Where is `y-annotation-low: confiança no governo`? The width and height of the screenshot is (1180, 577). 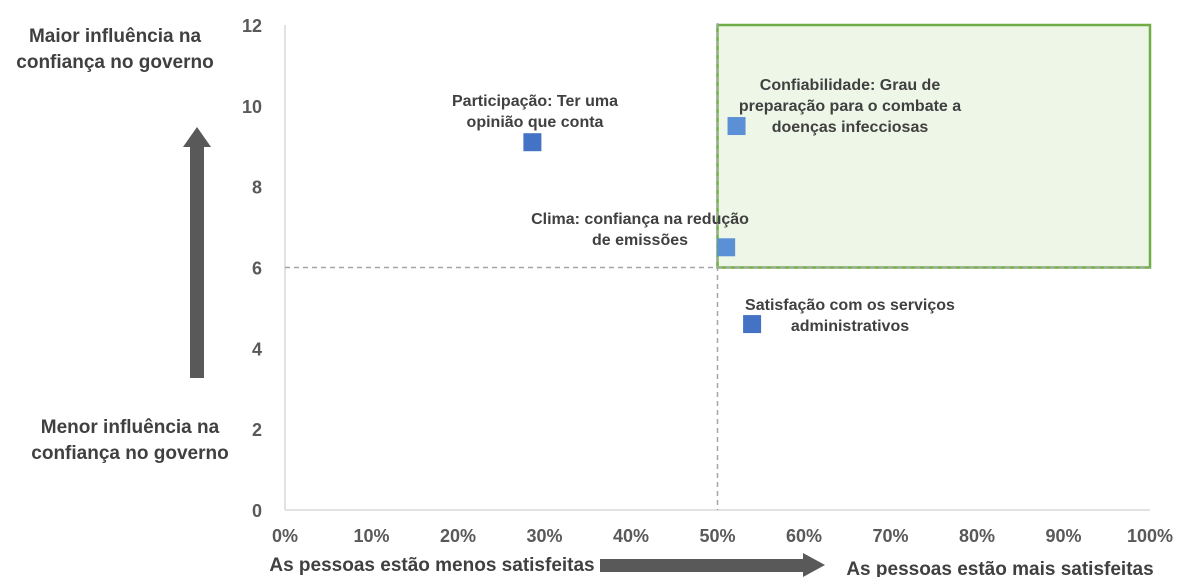 y-annotation-low: confiança no governo is located at coordinates (129, 453).